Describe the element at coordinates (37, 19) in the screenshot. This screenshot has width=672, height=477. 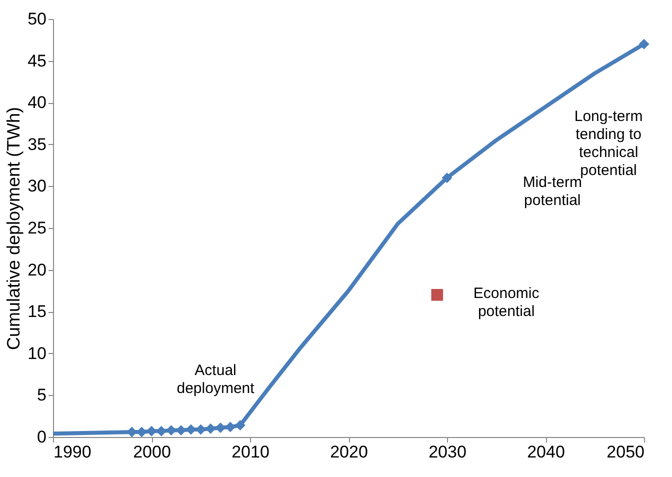
I see `y-tick-label: 50` at that location.